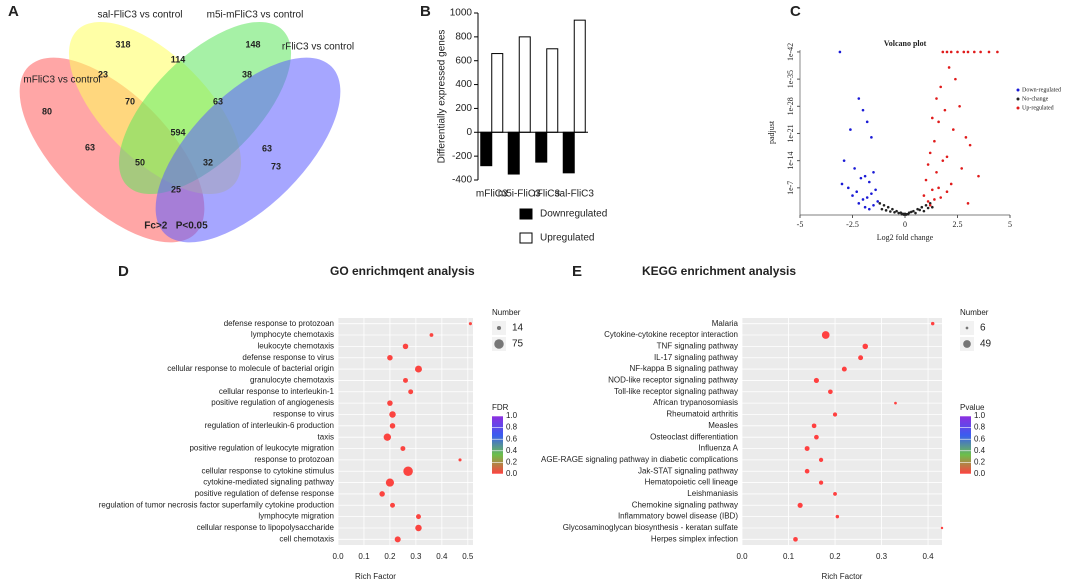  I want to click on y-tick-label: 400, so click(463, 84).